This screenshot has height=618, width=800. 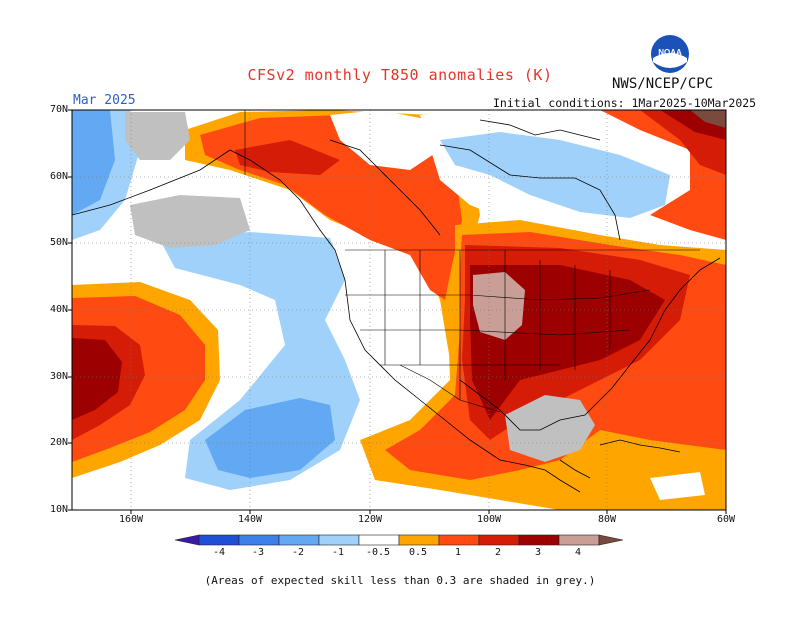 I want to click on lon-label: 100W, so click(x=489, y=519).